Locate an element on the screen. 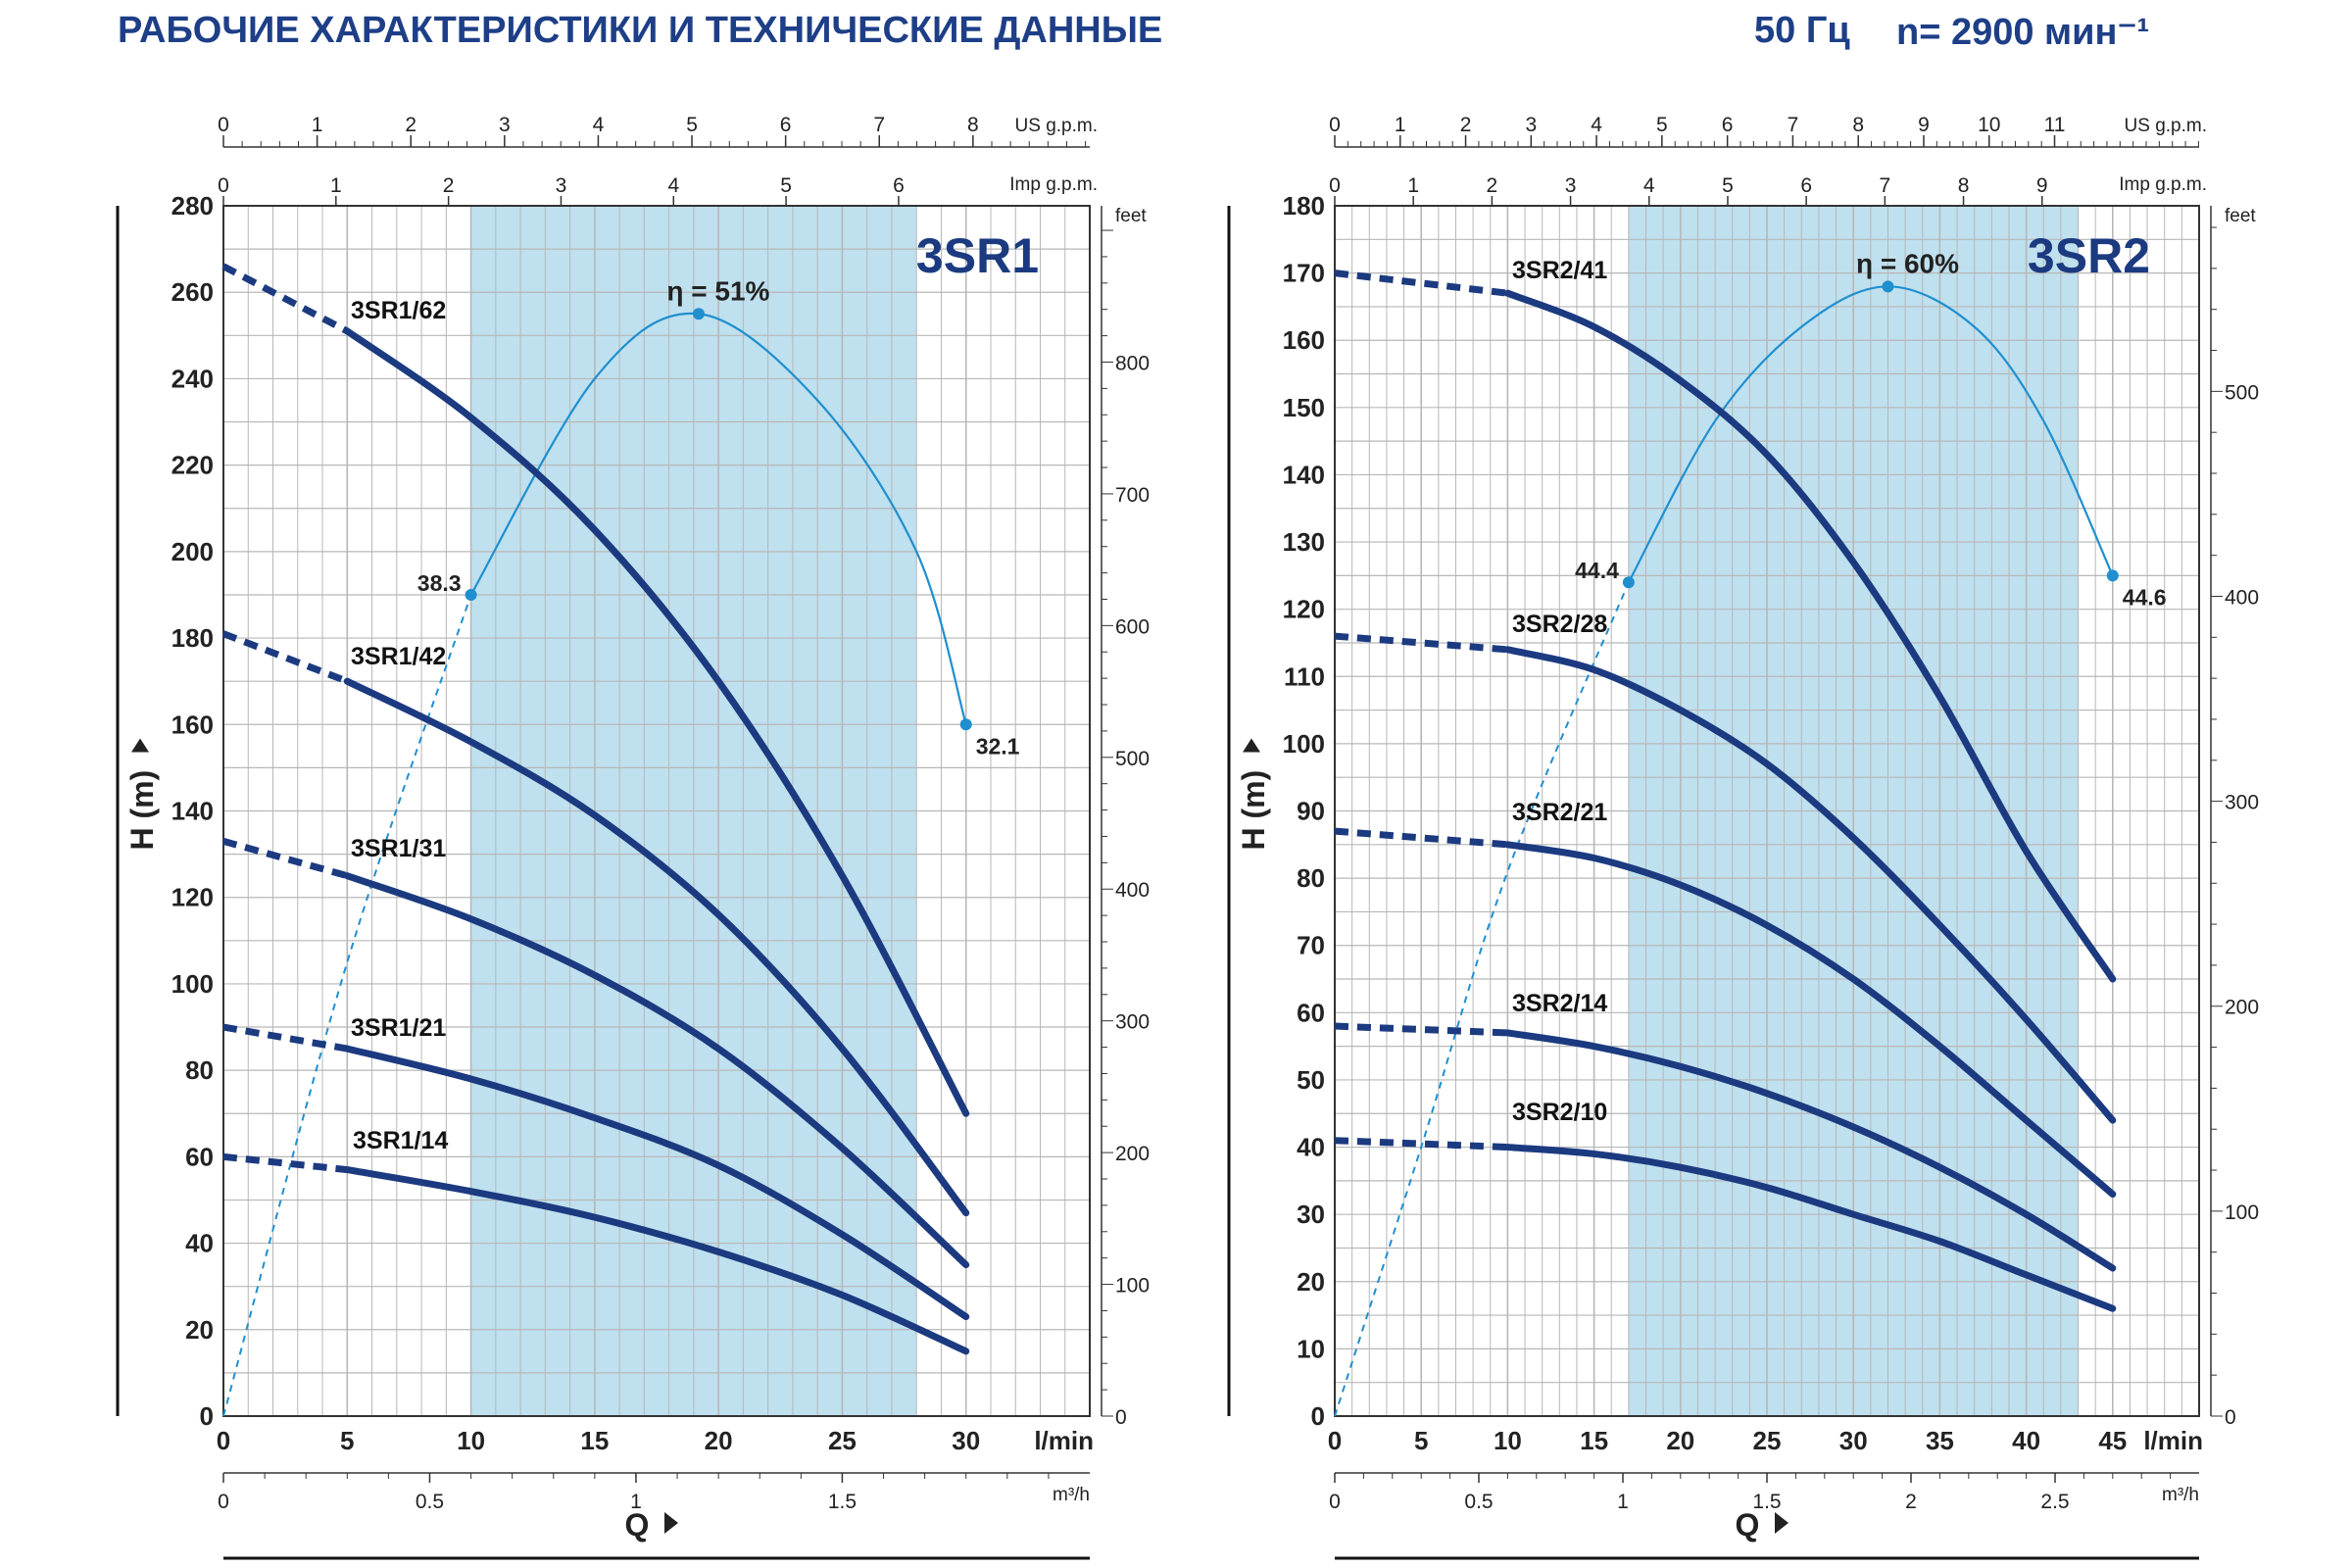 The height and width of the screenshot is (1568, 2352). imp-gpm-tick-label: 9 is located at coordinates (2042, 185).